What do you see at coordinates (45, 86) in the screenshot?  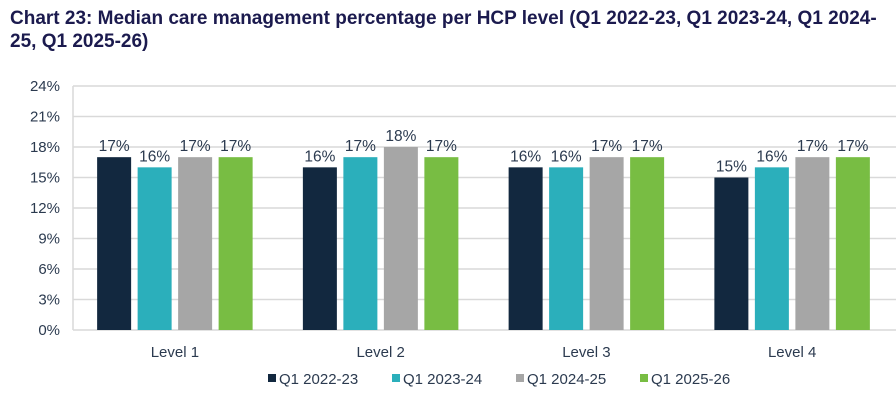 I see `y-tick-label: 24%` at bounding box center [45, 86].